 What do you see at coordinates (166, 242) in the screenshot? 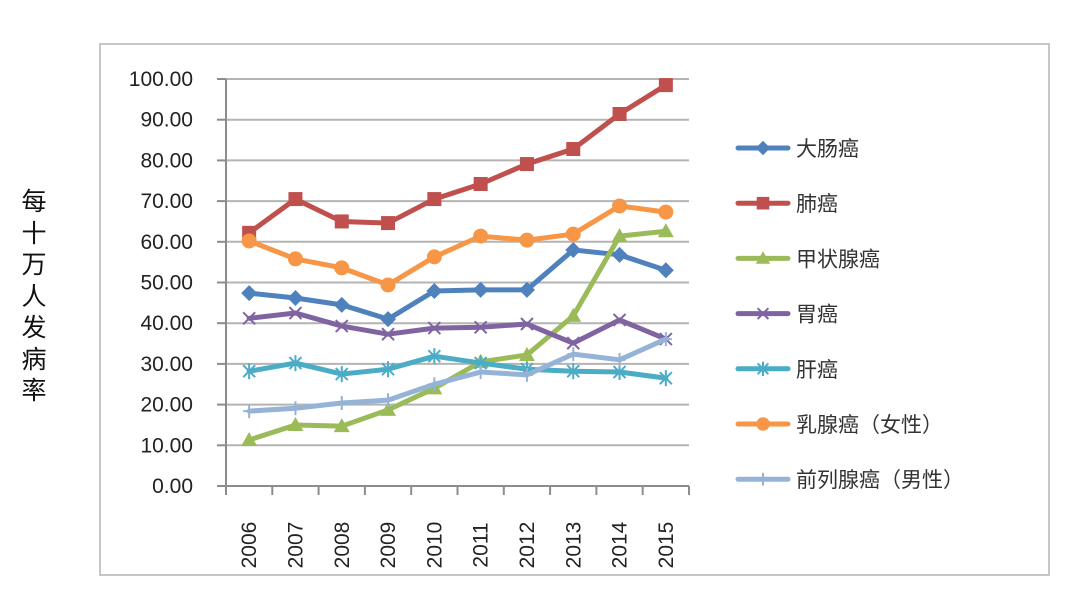
I see `y-tick-label: 60.00` at bounding box center [166, 242].